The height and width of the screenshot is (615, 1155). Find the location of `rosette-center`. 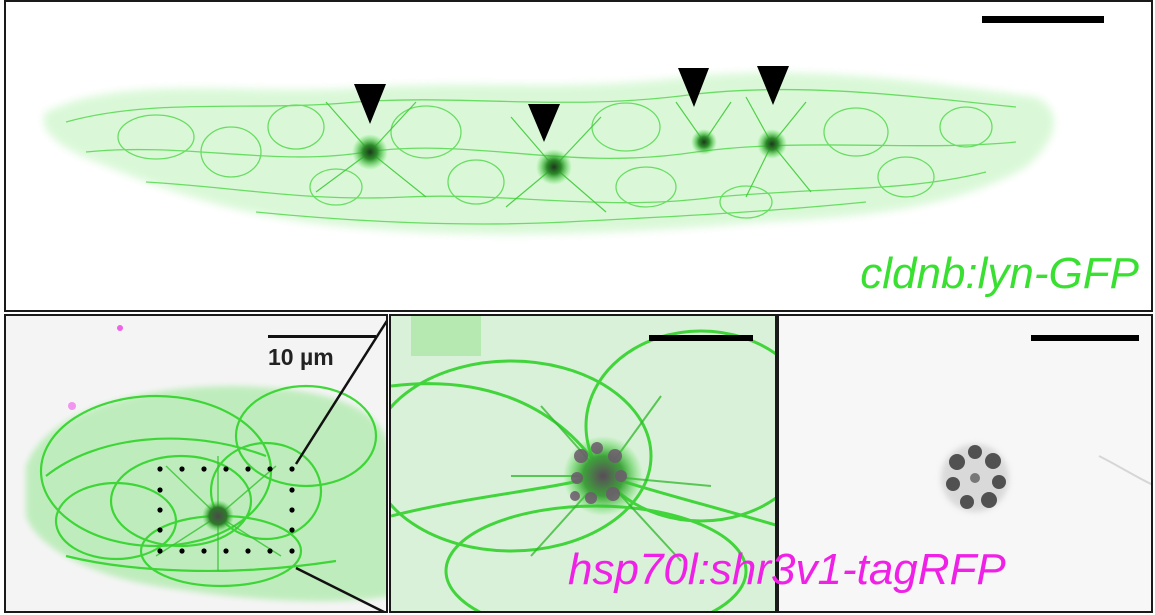

rosette-center is located at coordinates (218, 516).